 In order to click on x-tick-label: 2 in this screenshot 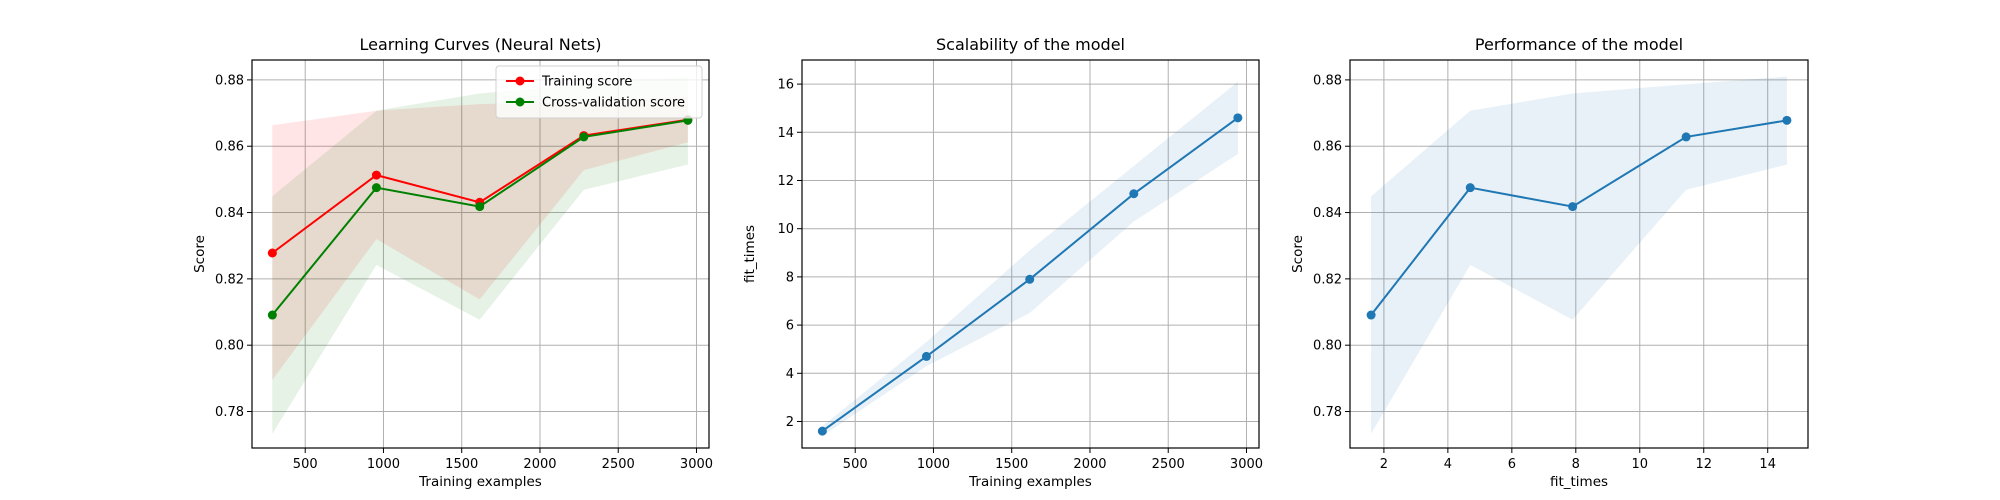, I will do `click(1384, 464)`.